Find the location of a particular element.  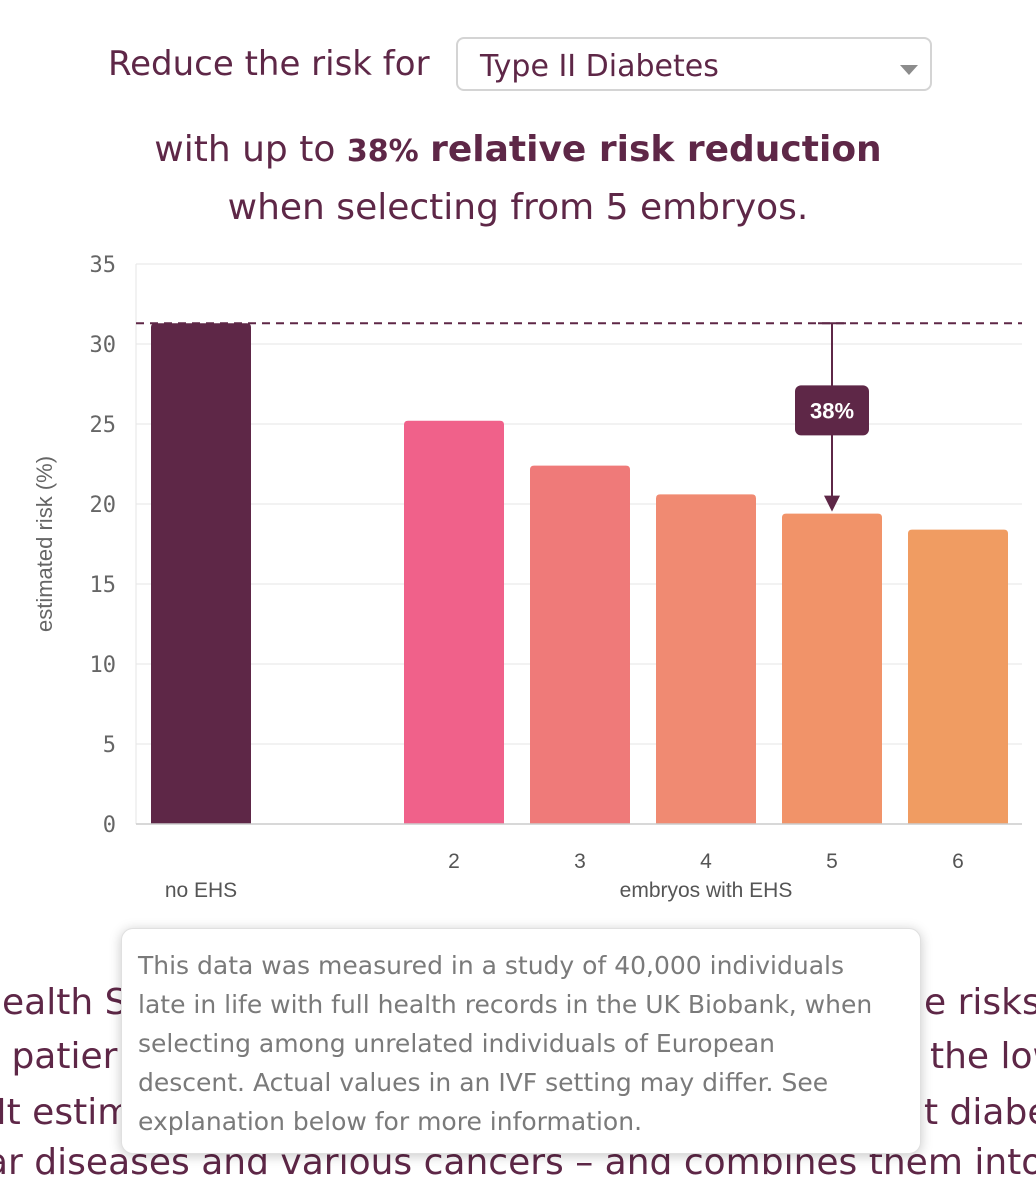

x-tick-label: 5 is located at coordinates (832, 861).